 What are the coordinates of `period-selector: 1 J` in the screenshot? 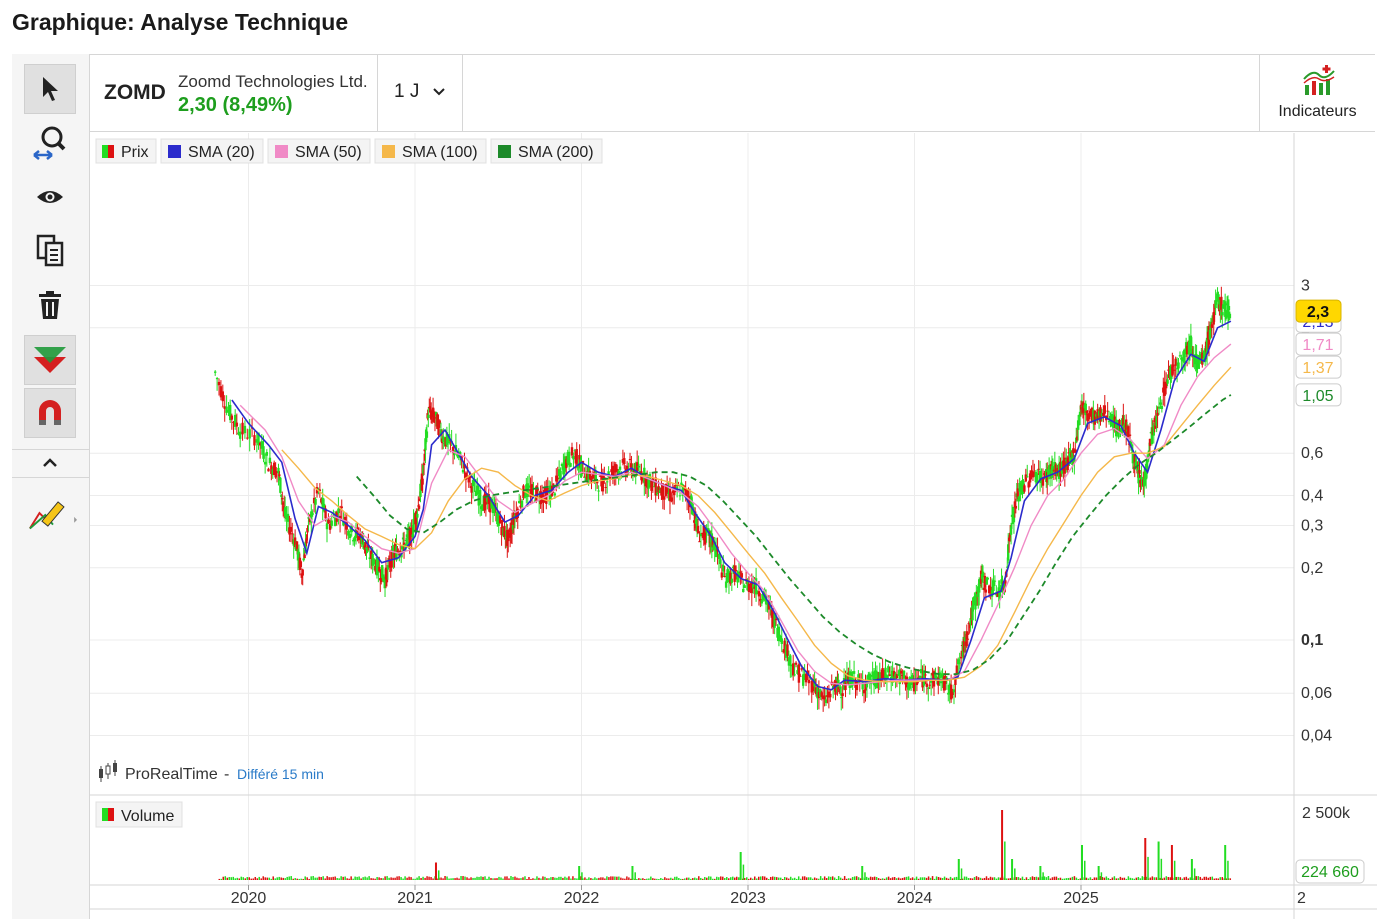 It's located at (420, 92).